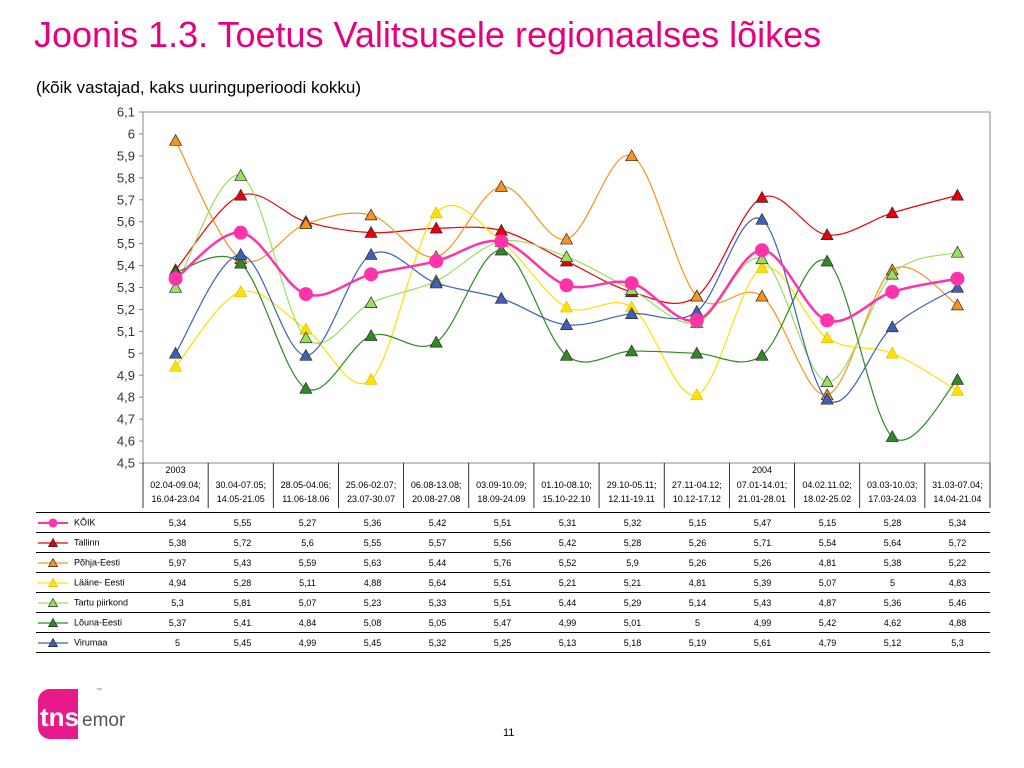 The image size is (1024, 768). What do you see at coordinates (131, 353) in the screenshot?
I see `y-tick-label: 5` at bounding box center [131, 353].